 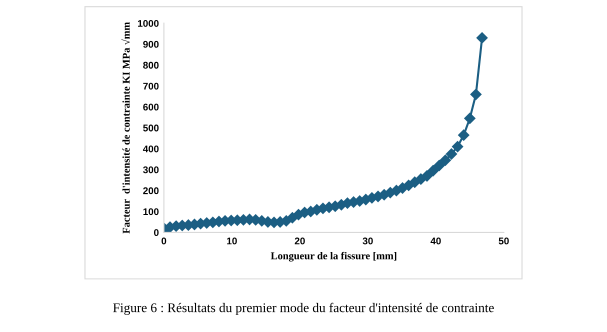 What do you see at coordinates (151, 190) in the screenshot?
I see `y-tick-label: 200` at bounding box center [151, 190].